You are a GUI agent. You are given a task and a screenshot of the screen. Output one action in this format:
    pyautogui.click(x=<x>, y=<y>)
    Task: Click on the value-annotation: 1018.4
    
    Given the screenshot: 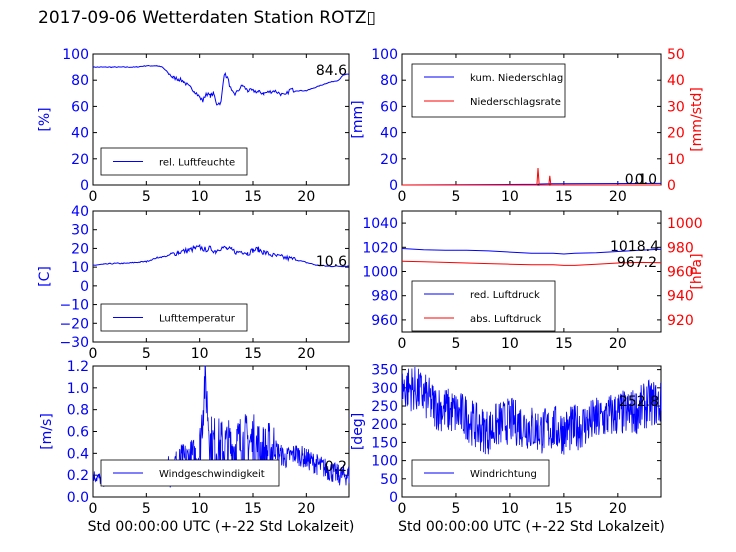 What is the action you would take?
    pyautogui.click(x=634, y=247)
    